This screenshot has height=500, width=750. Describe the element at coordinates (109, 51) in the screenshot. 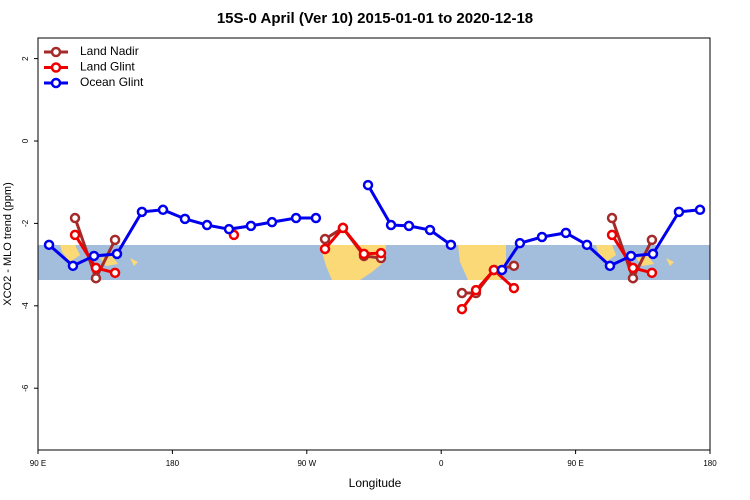

I see `legend-label: Land Nadir` at that location.